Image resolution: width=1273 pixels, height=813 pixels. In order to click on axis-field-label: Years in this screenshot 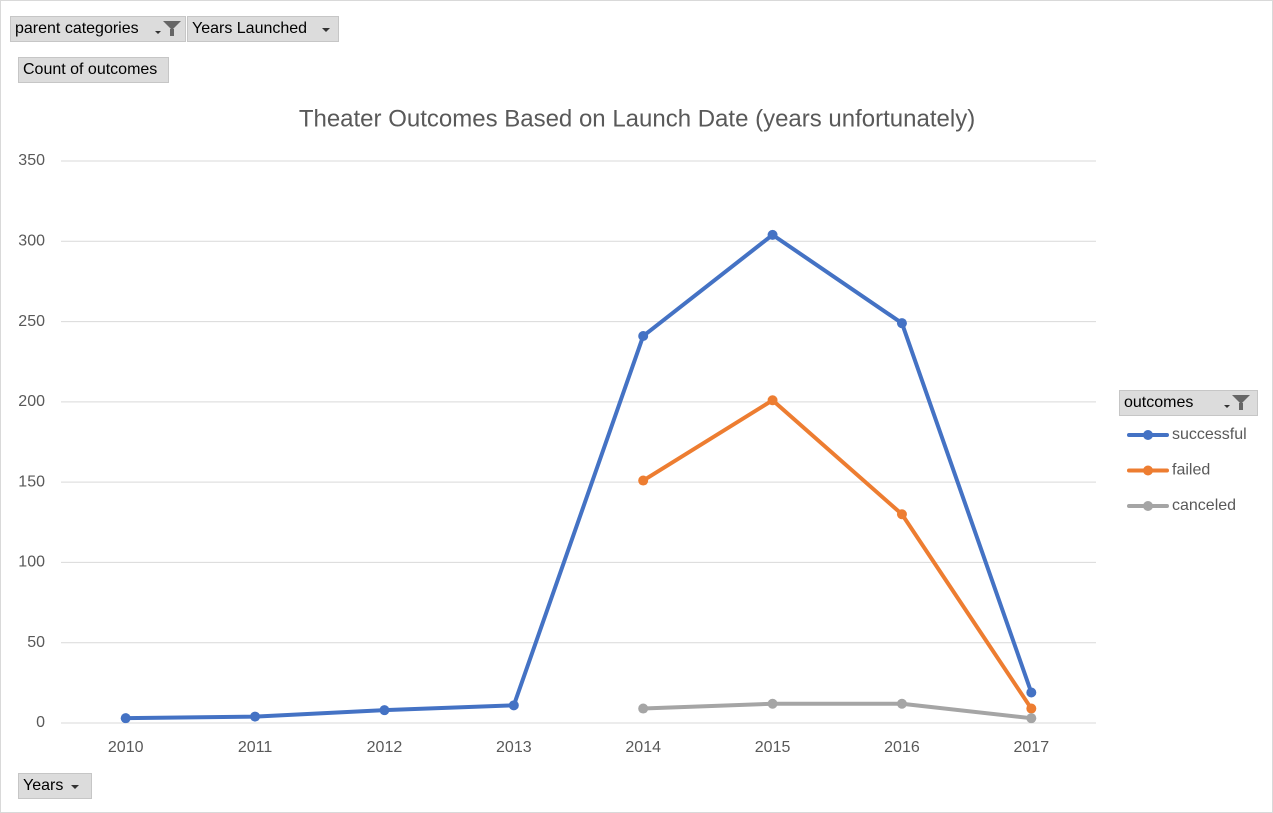, I will do `click(43, 785)`.